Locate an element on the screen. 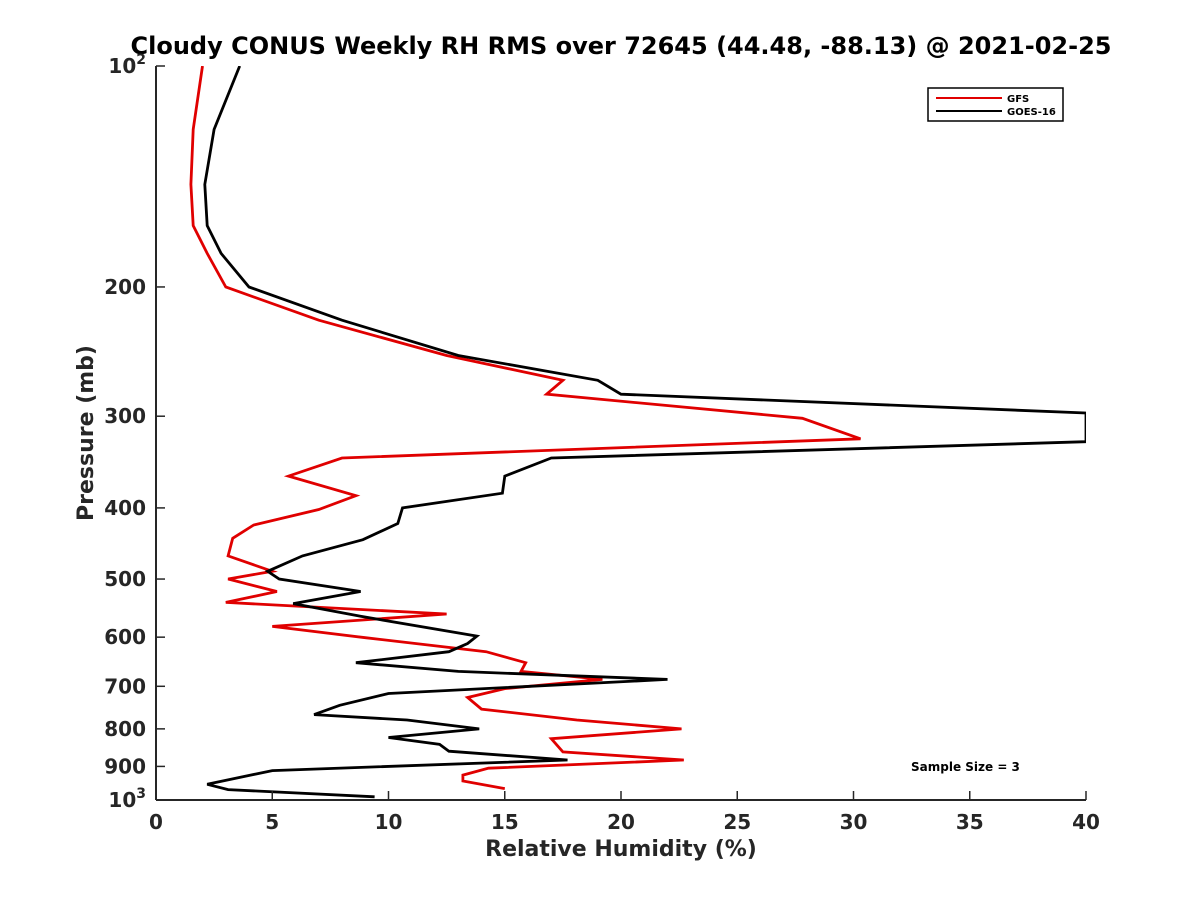  x-tick-label: 15 is located at coordinates (505, 822).